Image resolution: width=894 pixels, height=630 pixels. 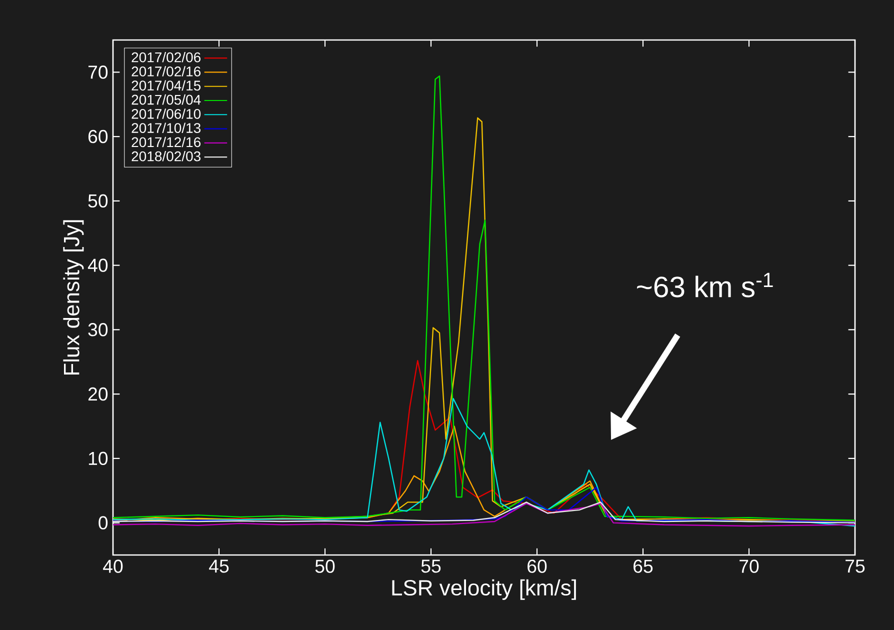 What do you see at coordinates (98, 329) in the screenshot?
I see `y-tick-label: 30` at bounding box center [98, 329].